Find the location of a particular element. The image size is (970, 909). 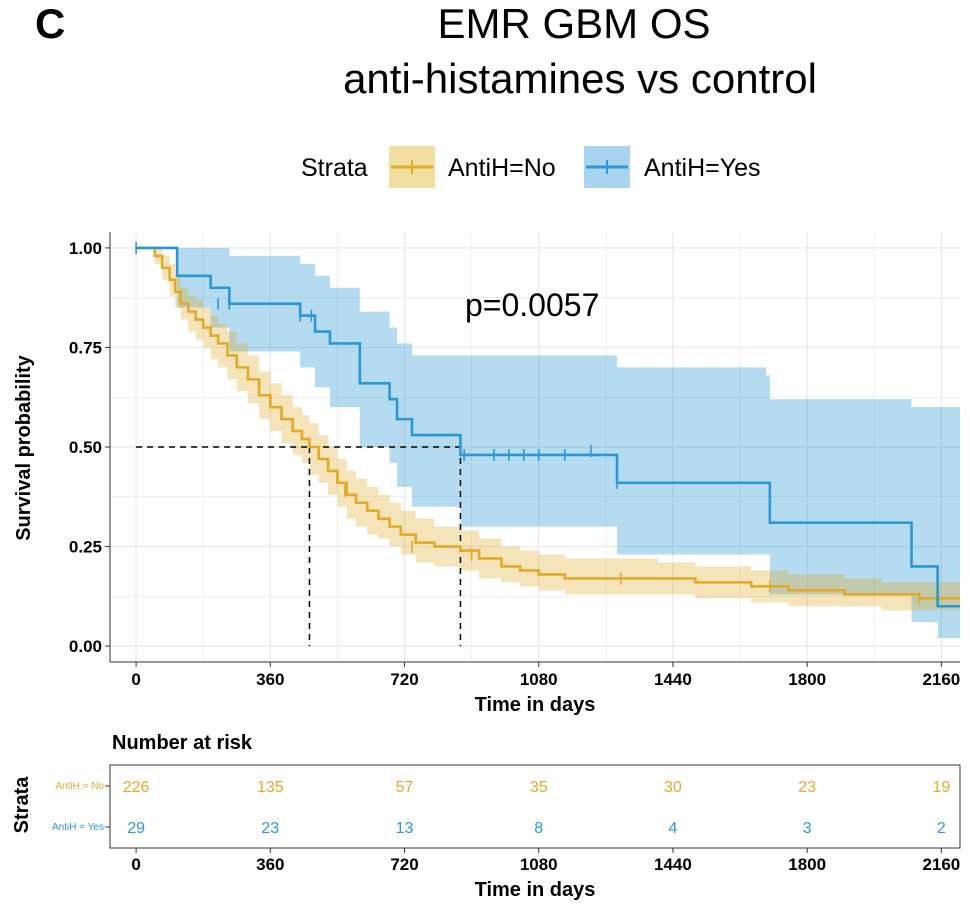

y-tick-label: 0.50 is located at coordinates (85, 447).